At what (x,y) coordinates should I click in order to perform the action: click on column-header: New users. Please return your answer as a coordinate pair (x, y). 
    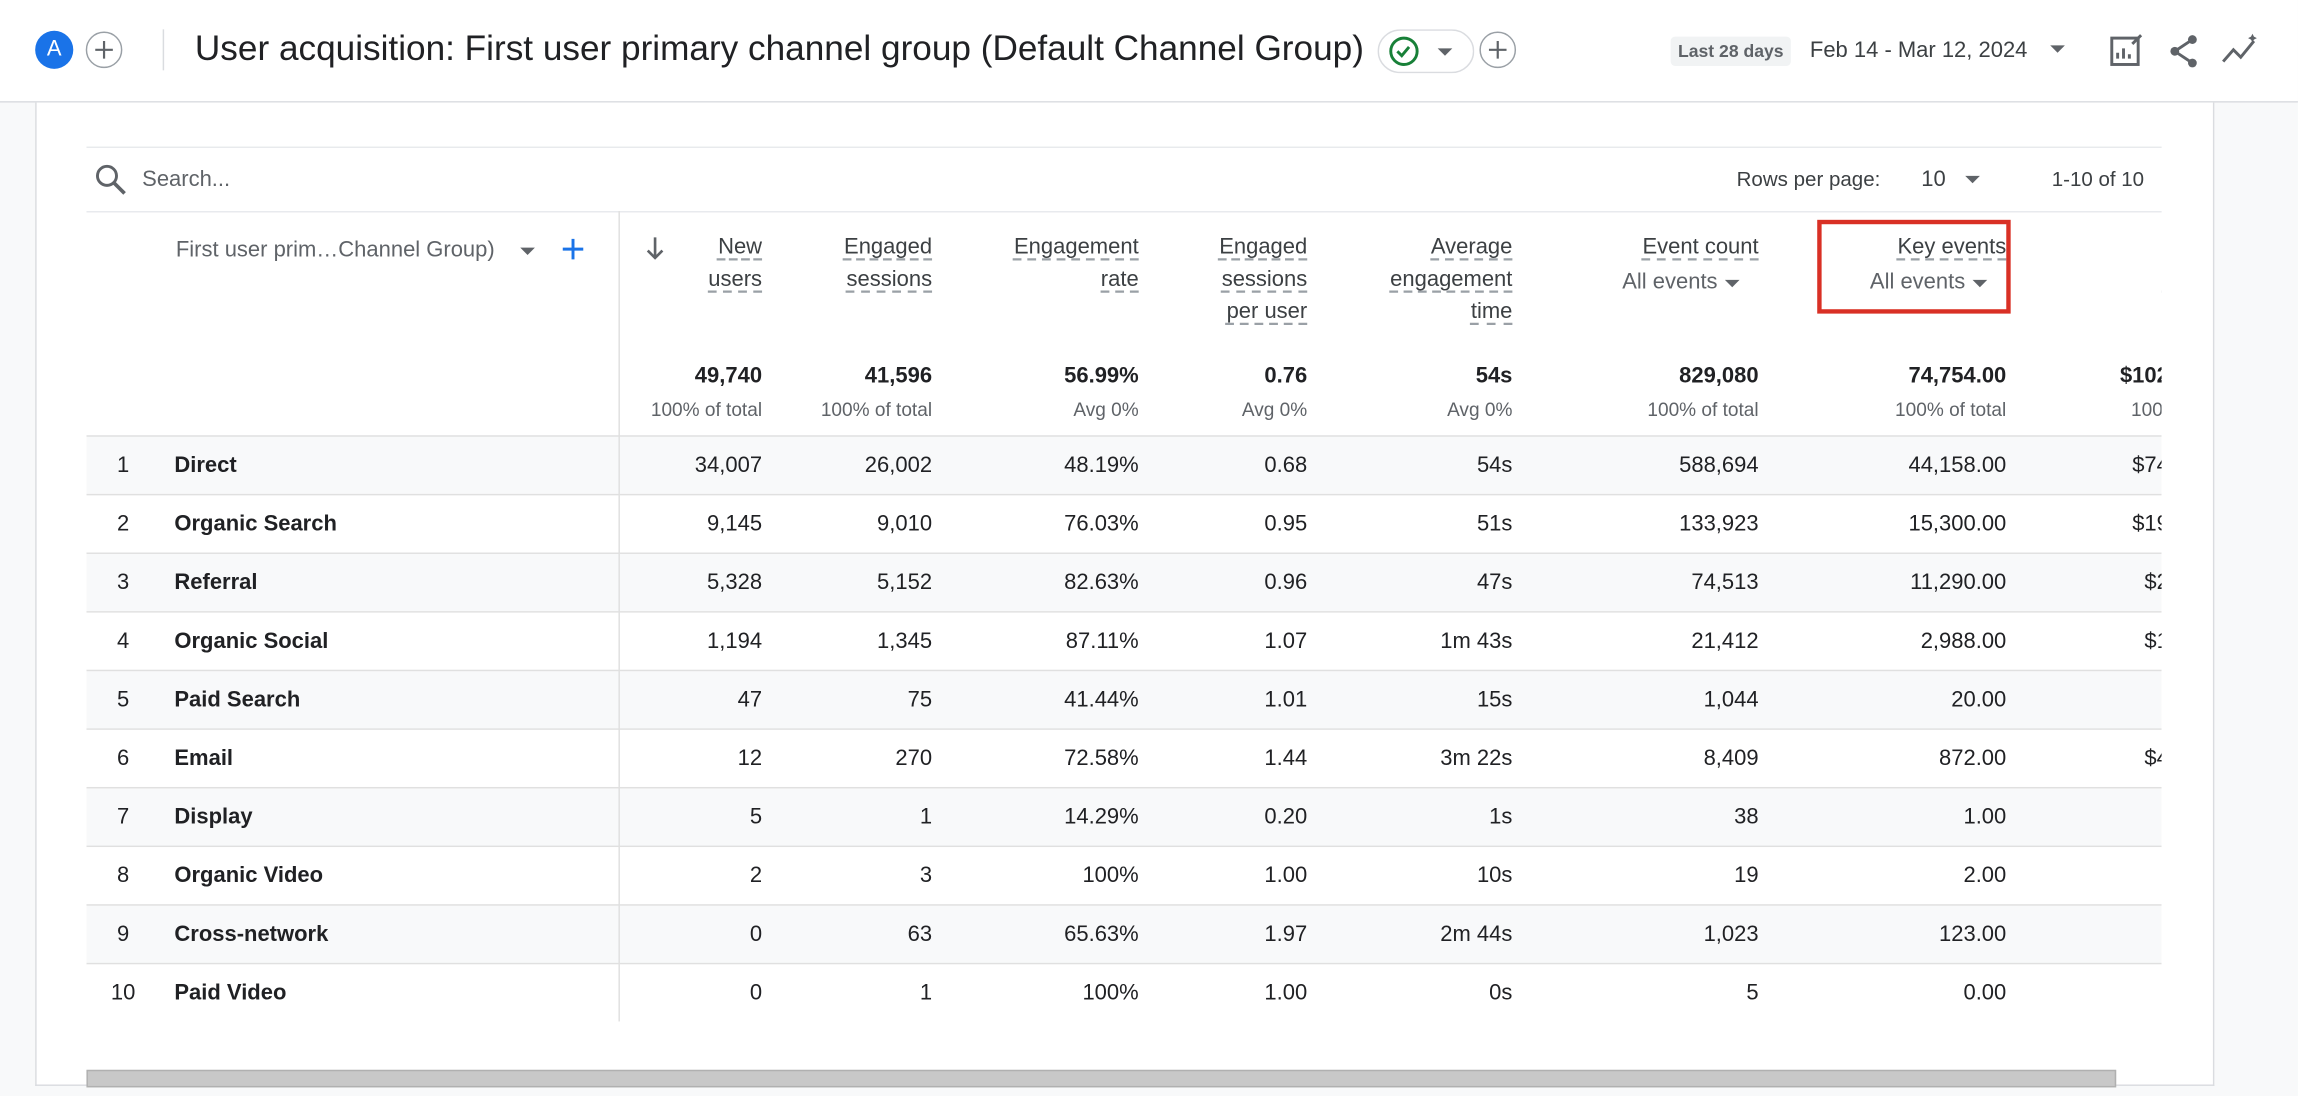
    Looking at the image, I should click on (735, 263).